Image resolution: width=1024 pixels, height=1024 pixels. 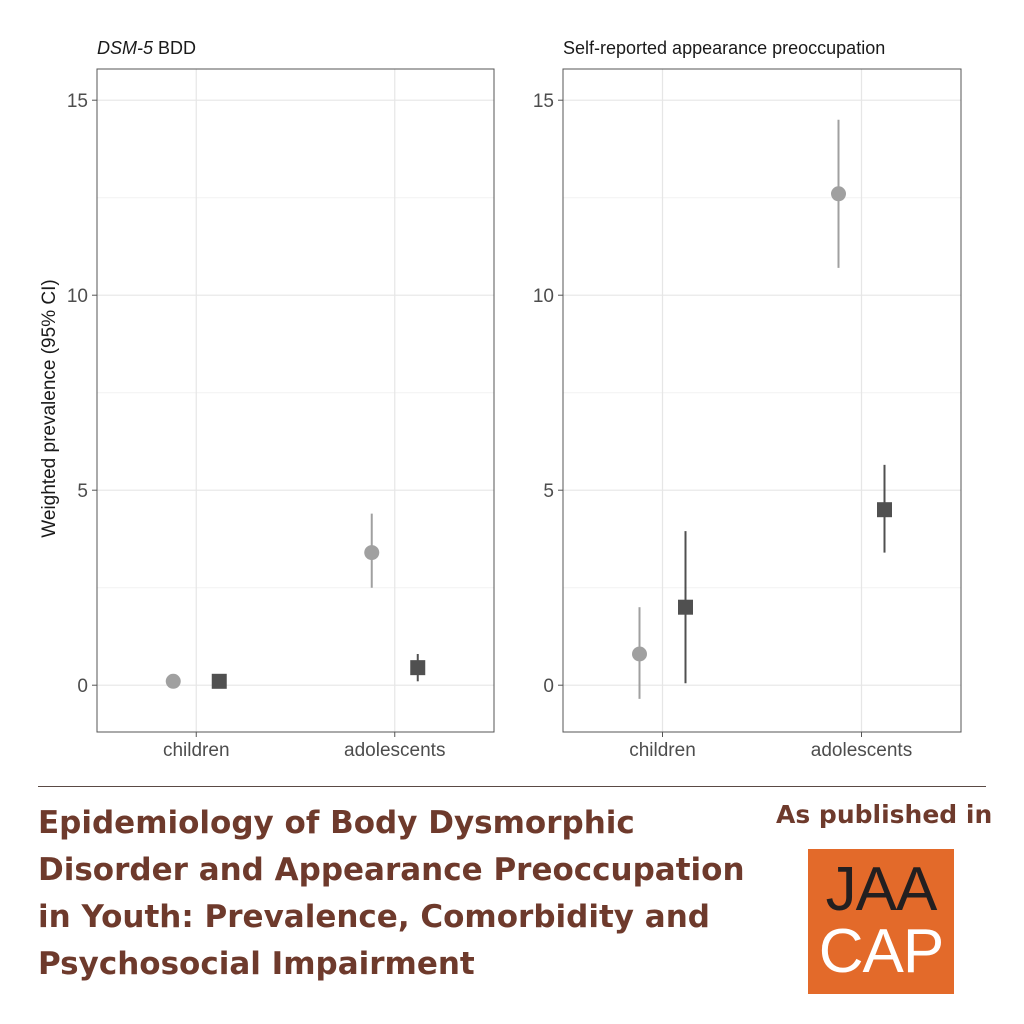 I want to click on published-in-label: As published in, so click(x=884, y=814).